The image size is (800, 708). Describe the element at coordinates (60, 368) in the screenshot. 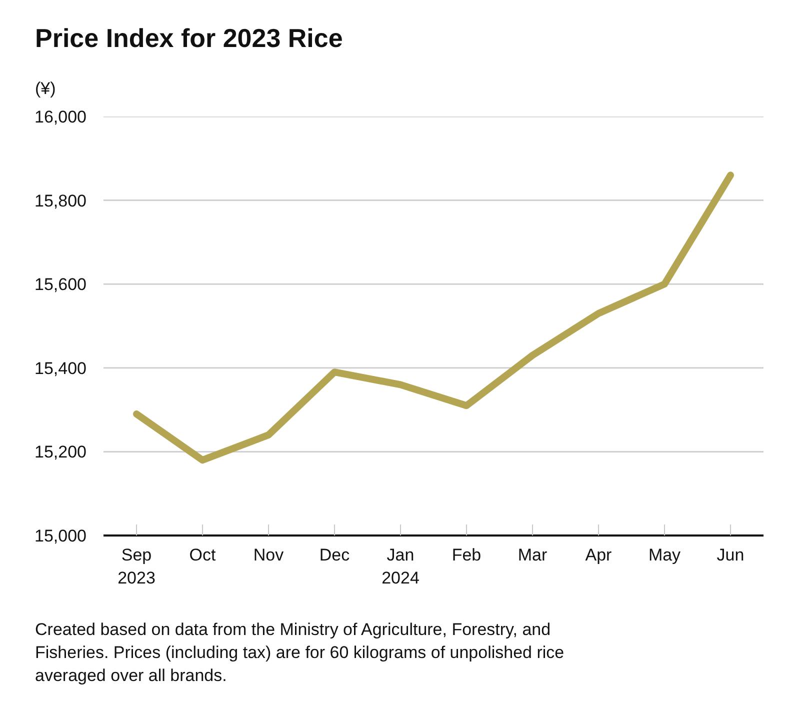

I see `y-tick-label: 15,400` at that location.